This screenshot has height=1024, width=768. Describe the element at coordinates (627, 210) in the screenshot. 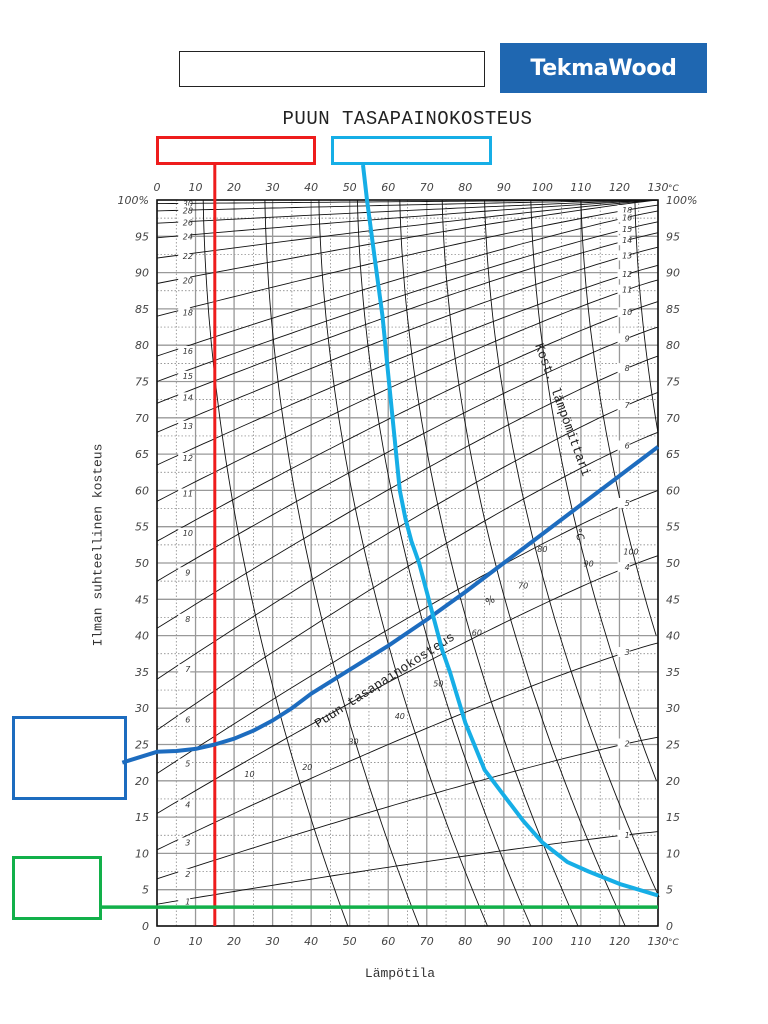

I see `emc-label-right: 18` at that location.